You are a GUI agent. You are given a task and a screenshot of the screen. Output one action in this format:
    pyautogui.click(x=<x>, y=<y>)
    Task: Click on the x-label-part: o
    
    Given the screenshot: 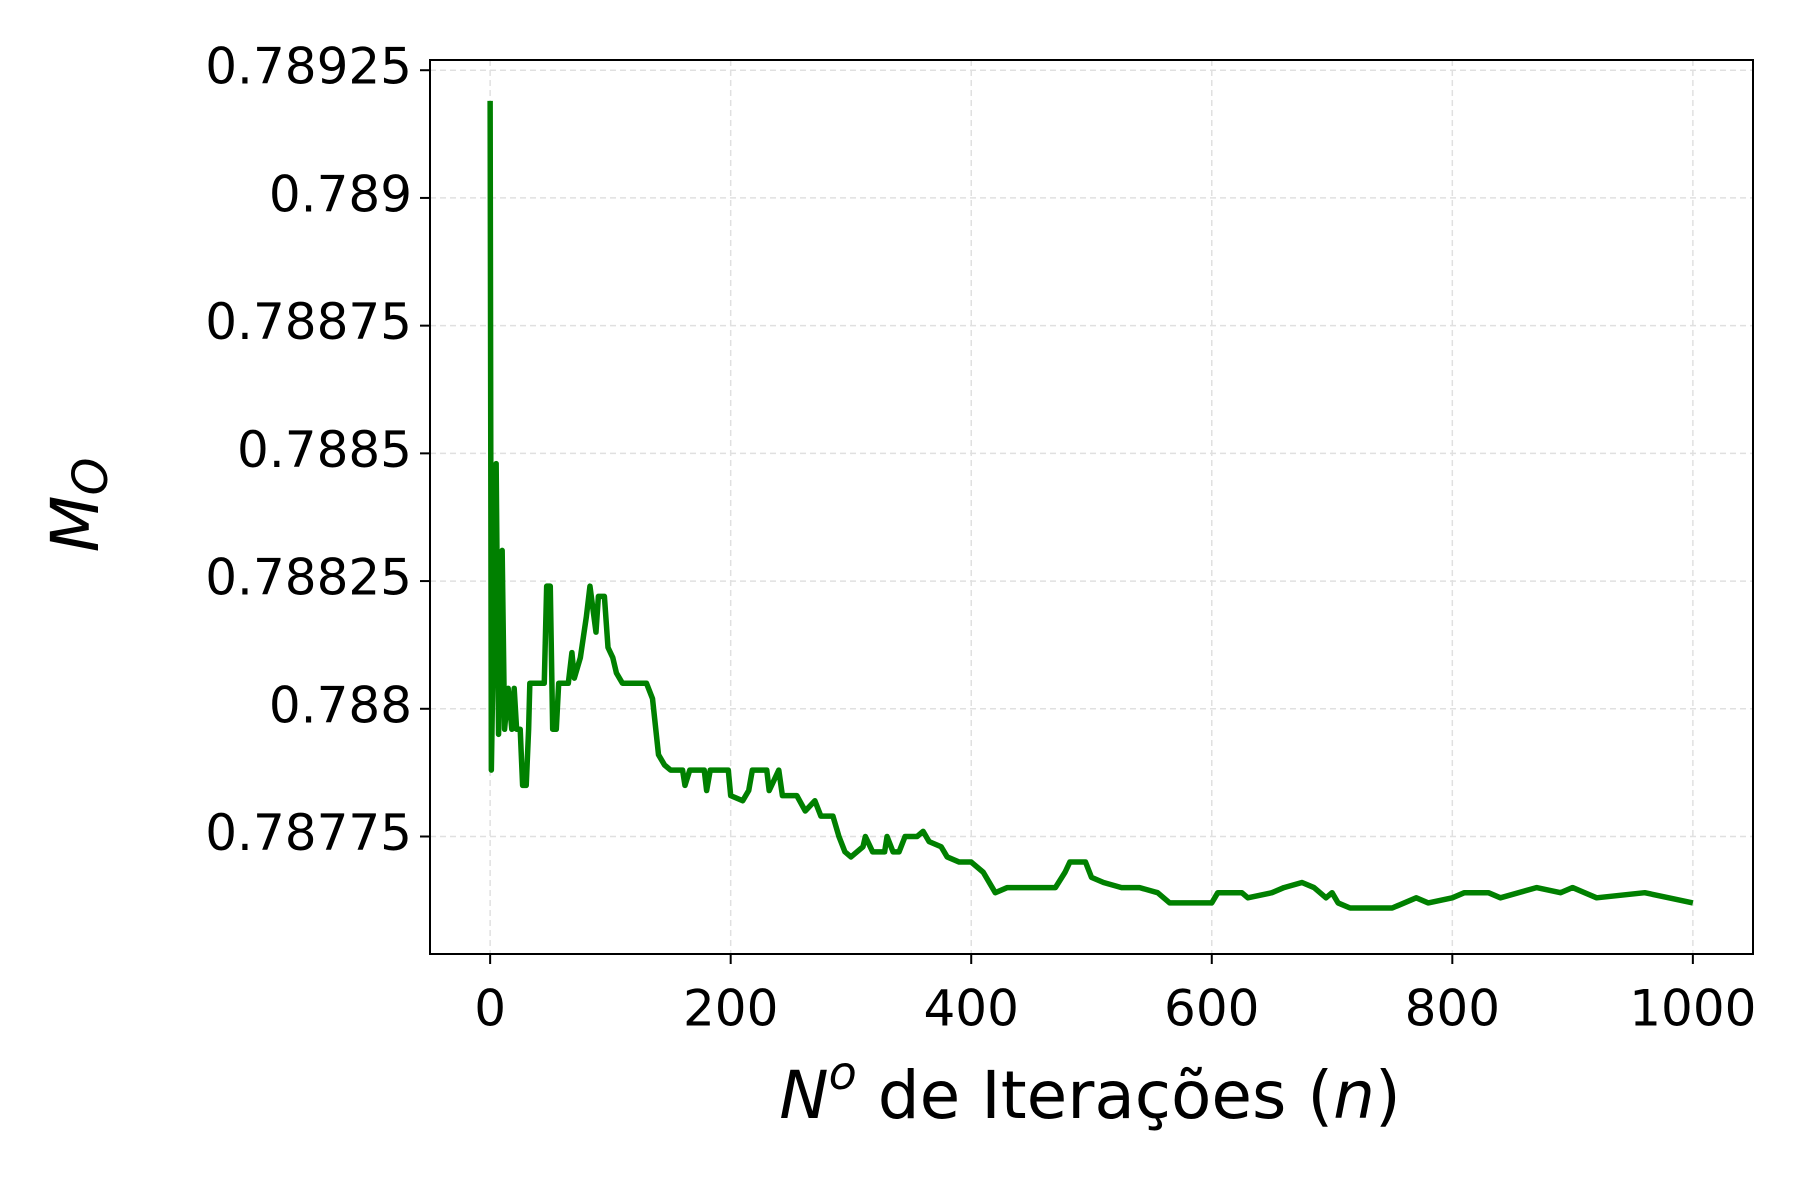 What is the action you would take?
    pyautogui.click(x=843, y=1073)
    